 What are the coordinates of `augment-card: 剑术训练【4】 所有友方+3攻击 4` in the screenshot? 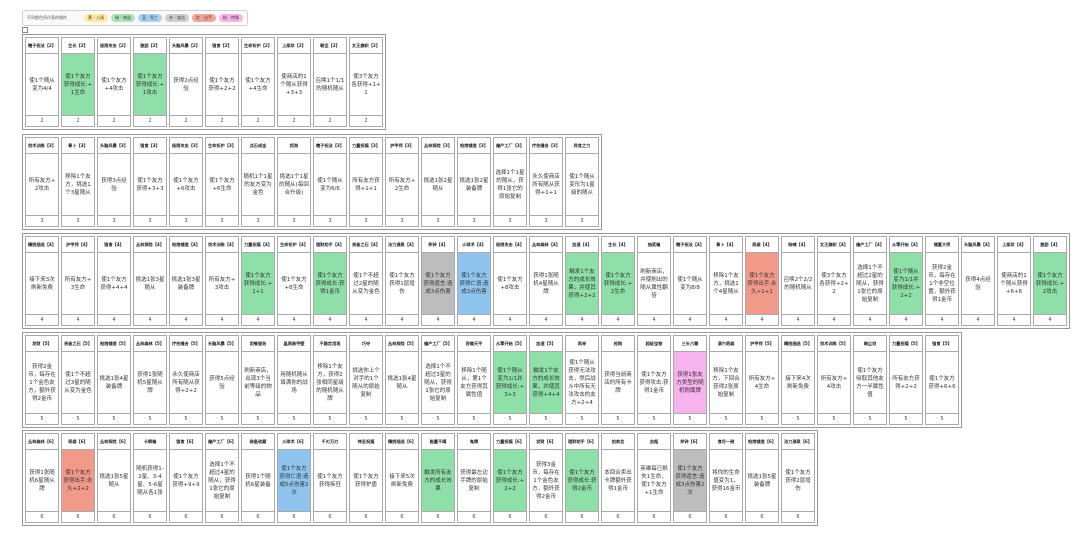 It's located at (222, 281).